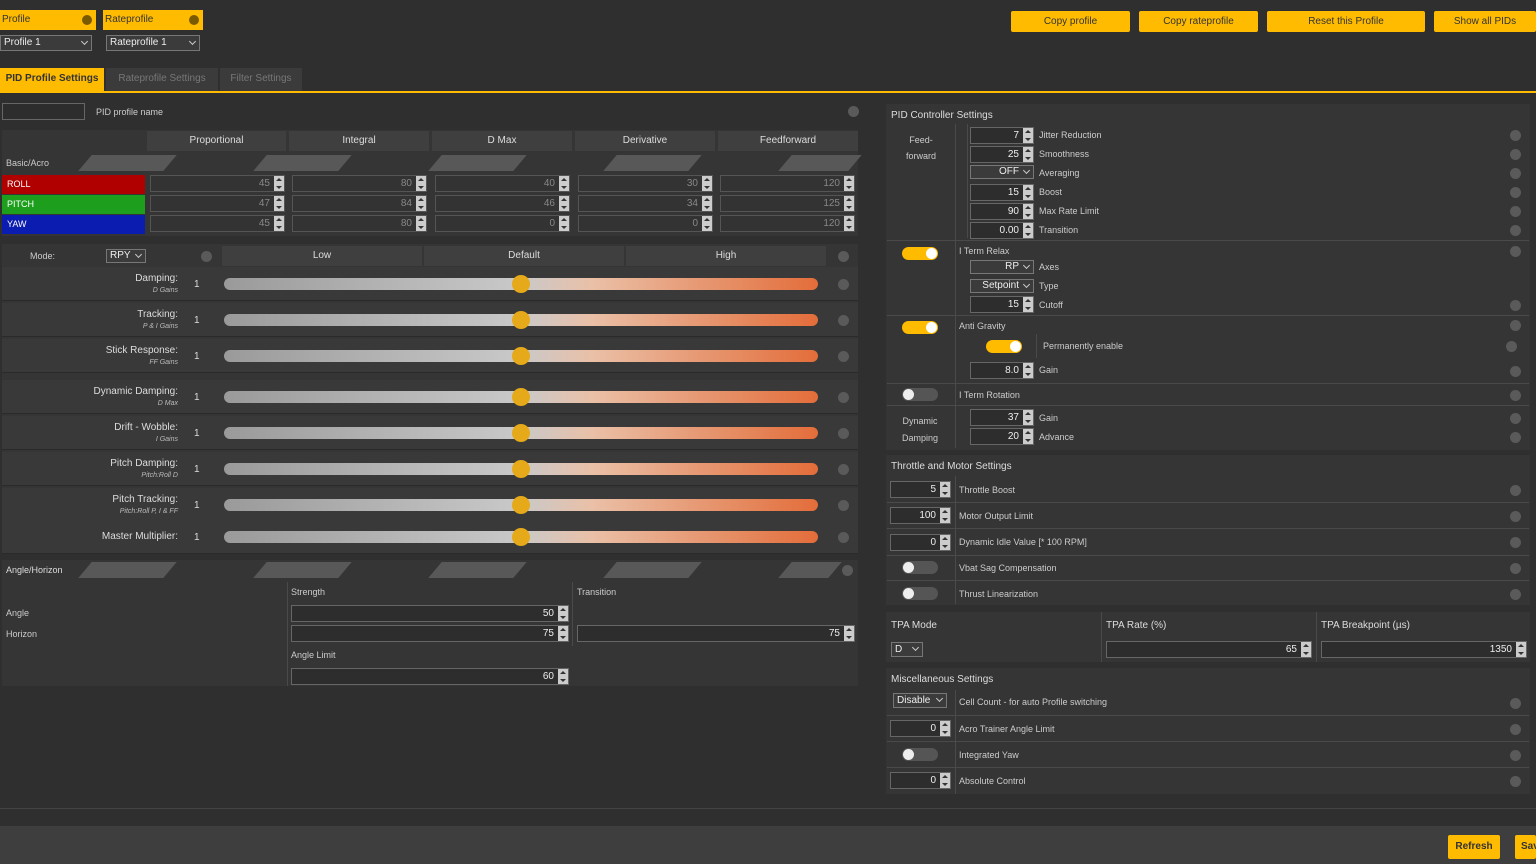  Describe the element at coordinates (920, 542) in the screenshot. I see `dynamic-idle-input: 0` at that location.